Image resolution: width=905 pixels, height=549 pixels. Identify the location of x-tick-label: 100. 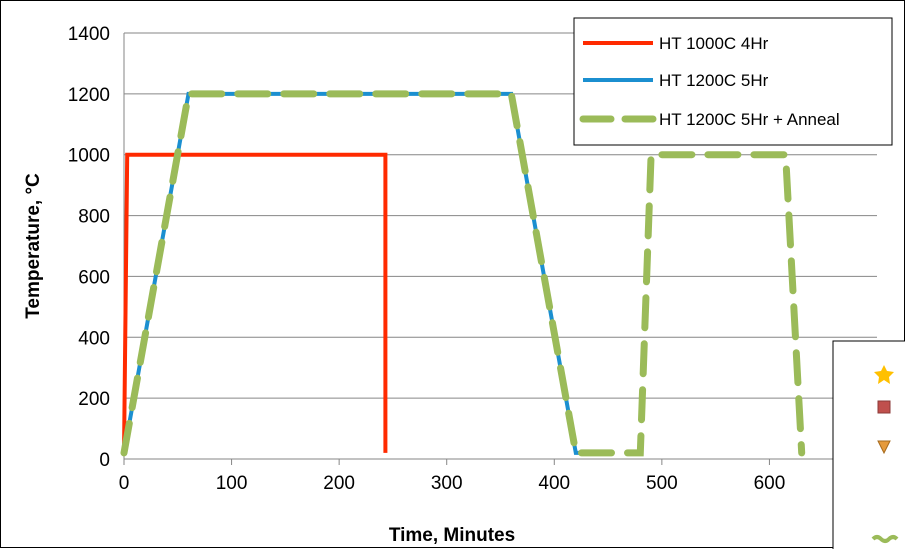
(232, 483).